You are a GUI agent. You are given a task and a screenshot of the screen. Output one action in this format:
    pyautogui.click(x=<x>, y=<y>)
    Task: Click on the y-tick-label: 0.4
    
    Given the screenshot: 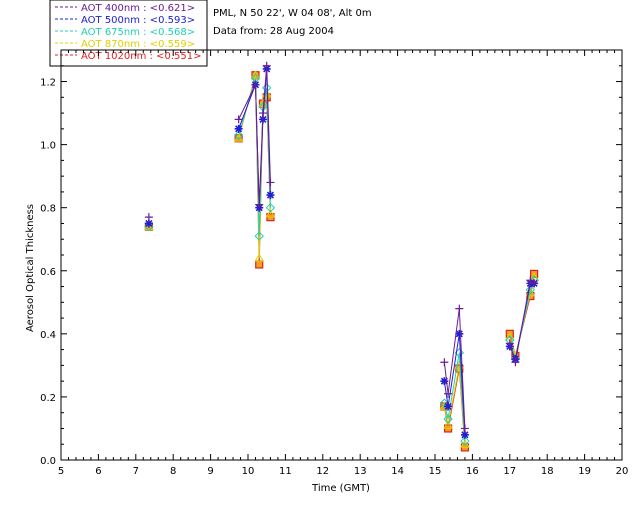 What is the action you would take?
    pyautogui.click(x=48, y=335)
    